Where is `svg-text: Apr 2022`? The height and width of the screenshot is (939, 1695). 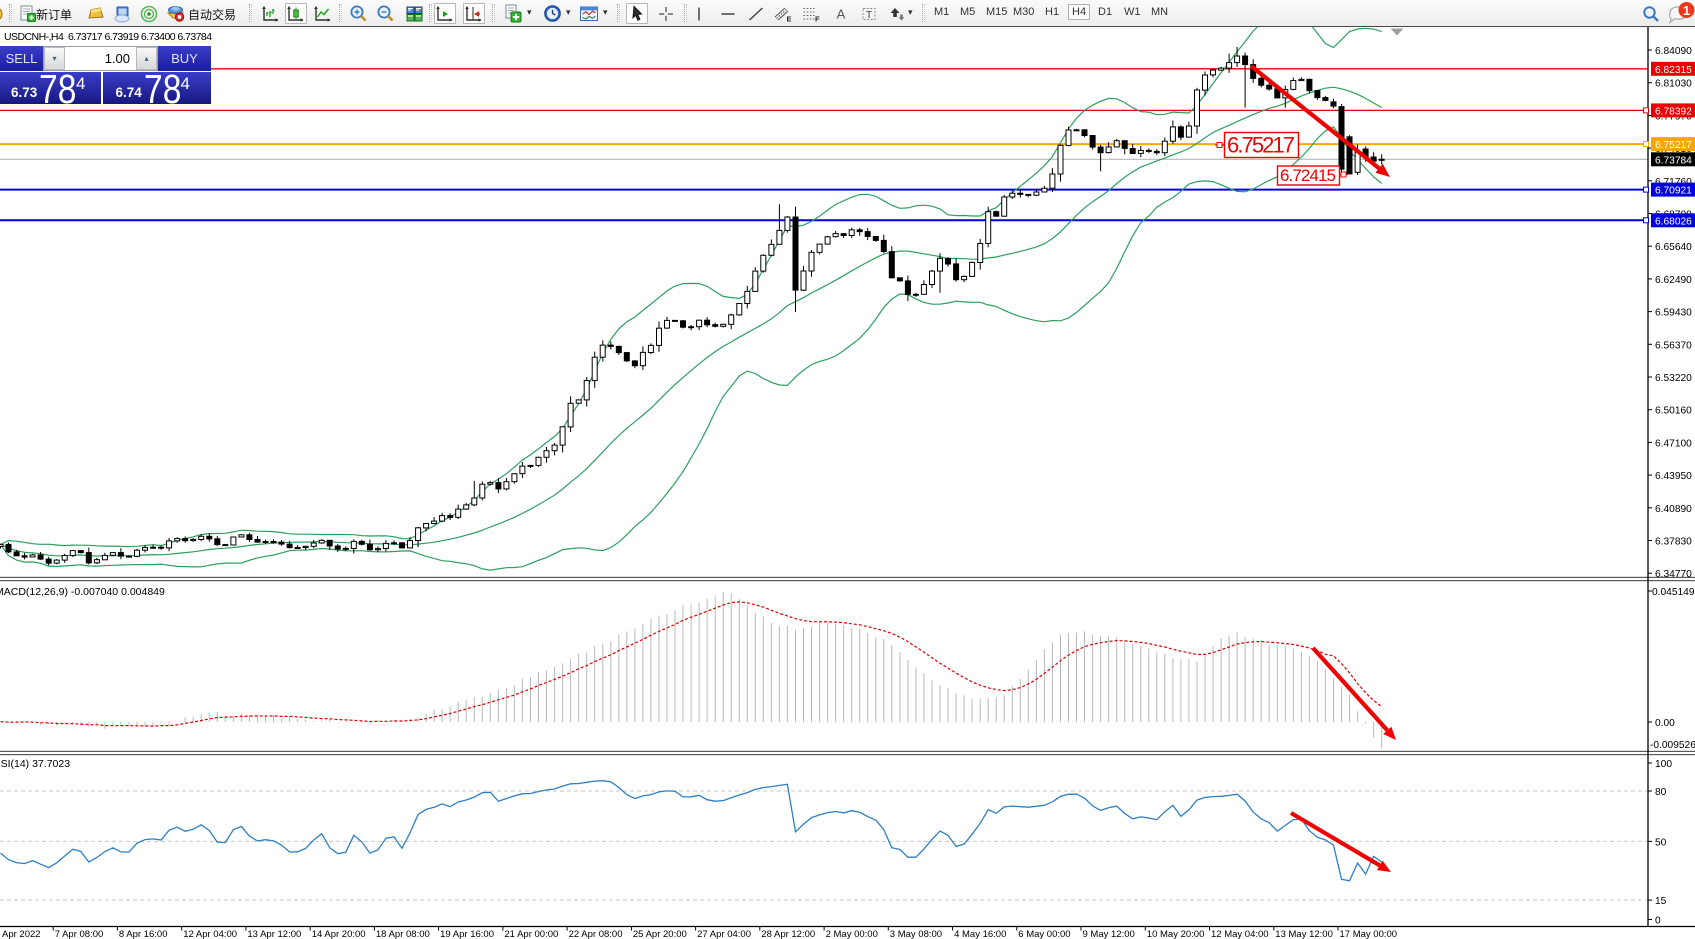
svg-text: Apr 2022 is located at coordinates (21, 934).